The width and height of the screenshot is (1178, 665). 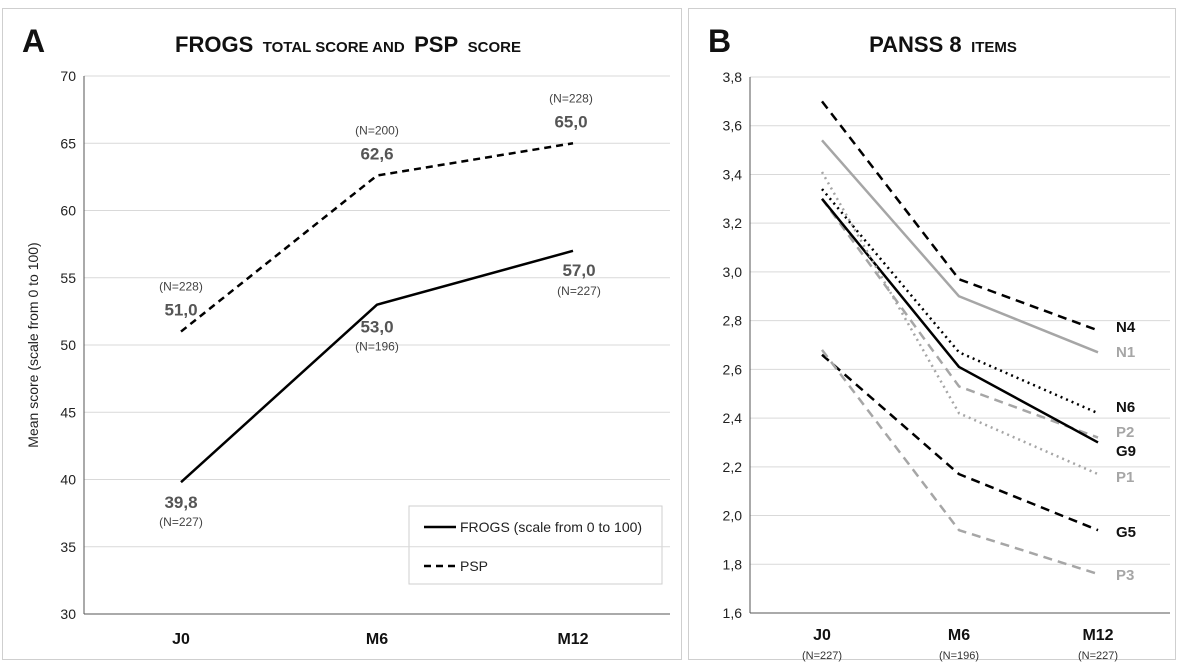 What do you see at coordinates (33, 41) in the screenshot?
I see `panel-a-letter: A` at bounding box center [33, 41].